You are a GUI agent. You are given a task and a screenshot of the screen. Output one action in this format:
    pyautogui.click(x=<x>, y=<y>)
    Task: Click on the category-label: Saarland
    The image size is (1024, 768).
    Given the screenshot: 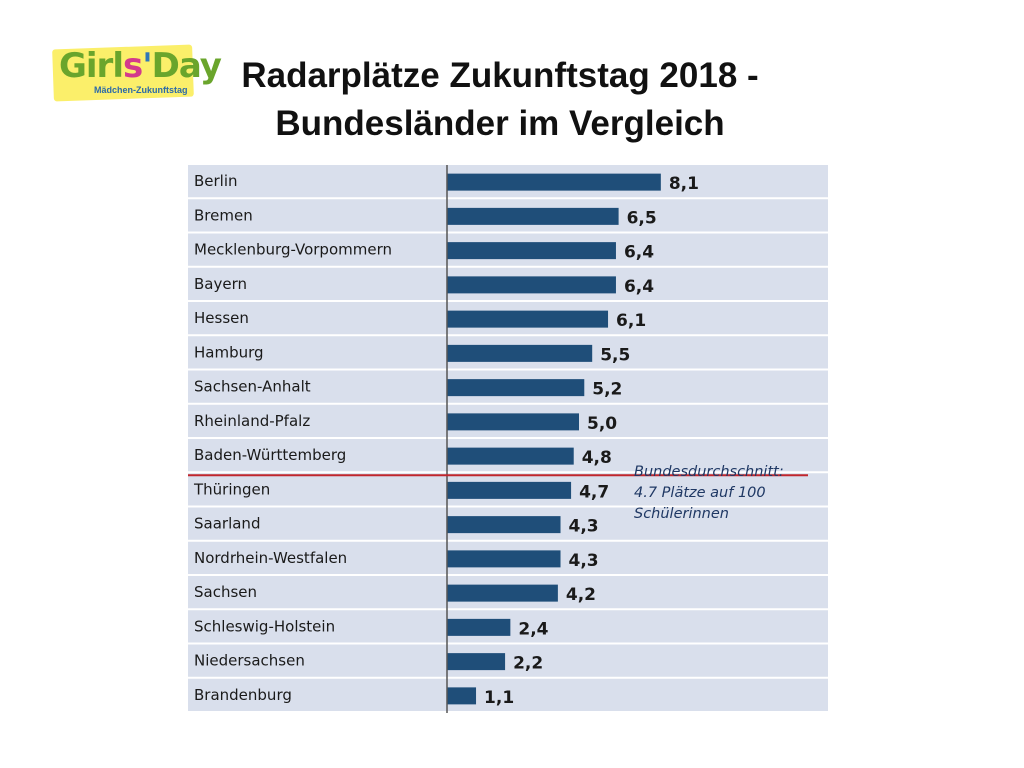 What is the action you would take?
    pyautogui.click(x=227, y=524)
    